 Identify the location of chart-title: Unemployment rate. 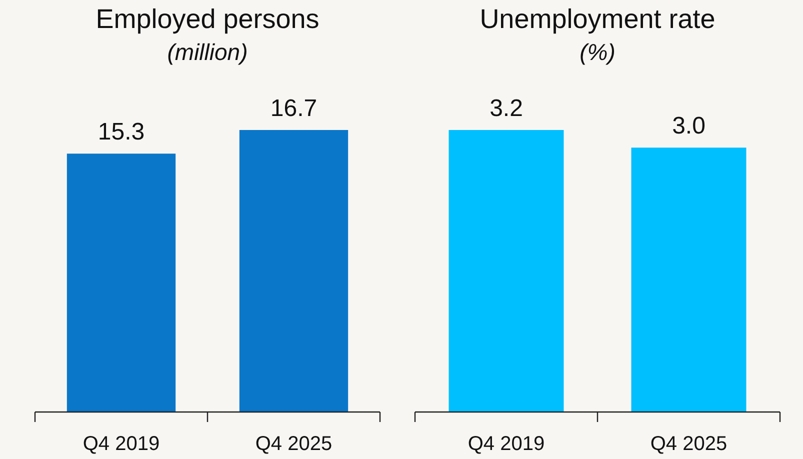
(598, 19).